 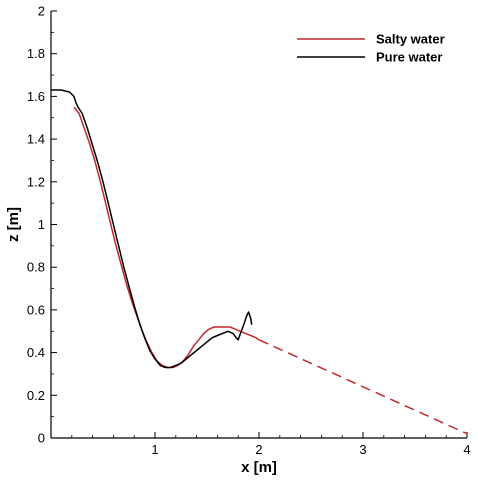 What do you see at coordinates (41, 11) in the screenshot?
I see `y-tick-label: 2` at bounding box center [41, 11].